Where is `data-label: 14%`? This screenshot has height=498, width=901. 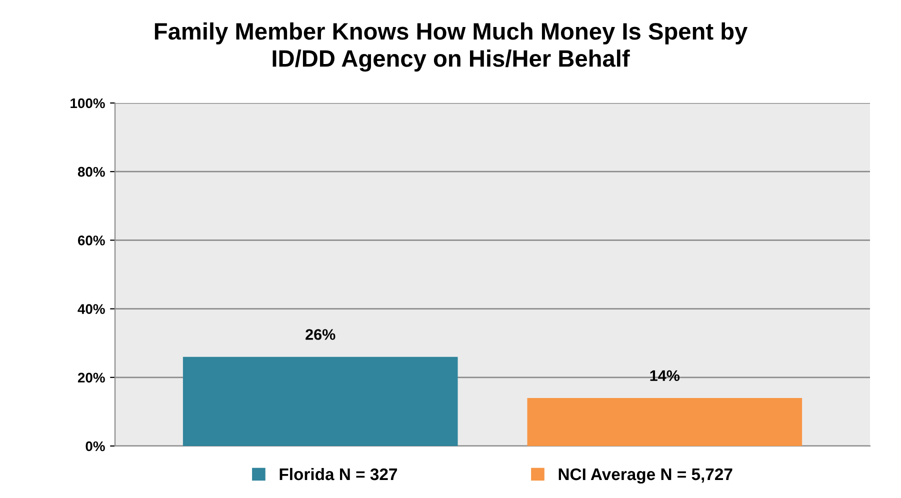 data-label: 14% is located at coordinates (665, 376).